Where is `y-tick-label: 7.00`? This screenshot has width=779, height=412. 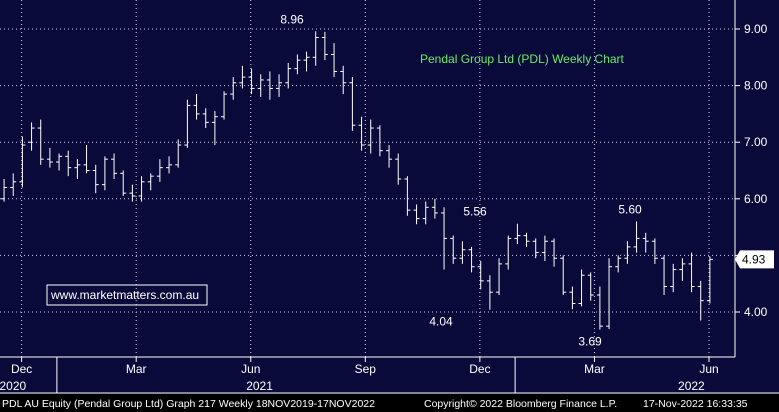 y-tick-label: 7.00 is located at coordinates (756, 142).